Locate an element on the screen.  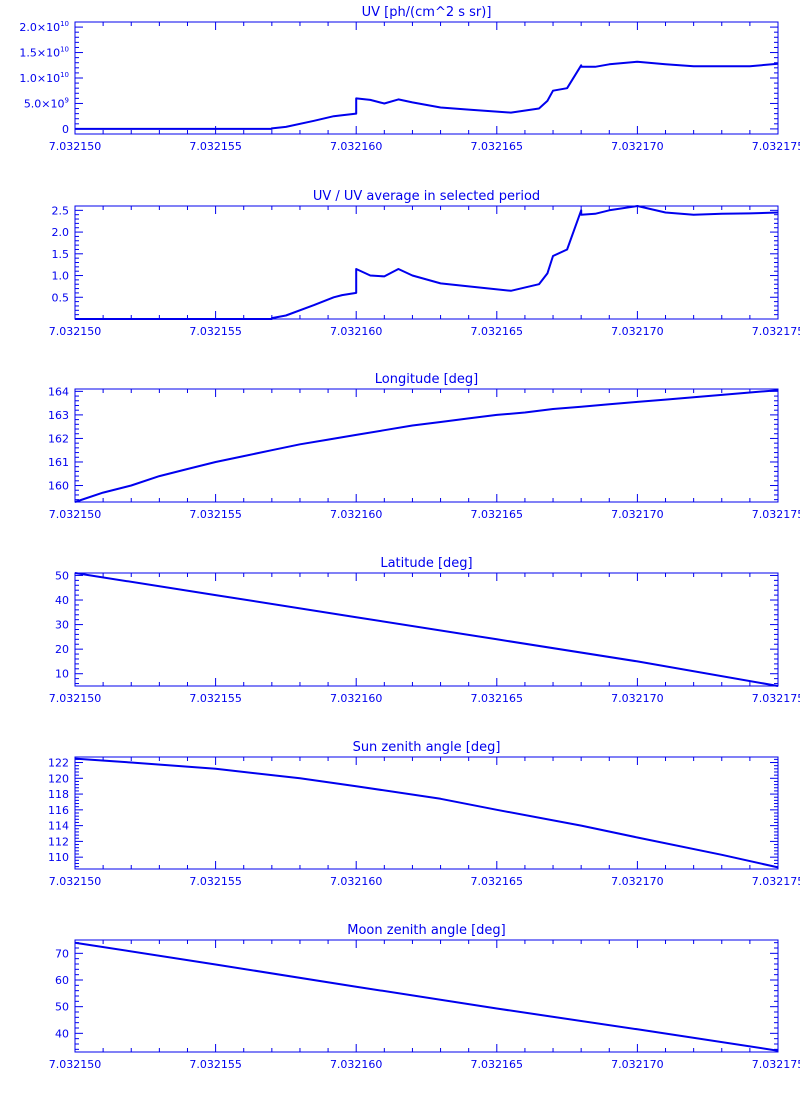
y-tick-label: 163 is located at coordinates (58, 415).